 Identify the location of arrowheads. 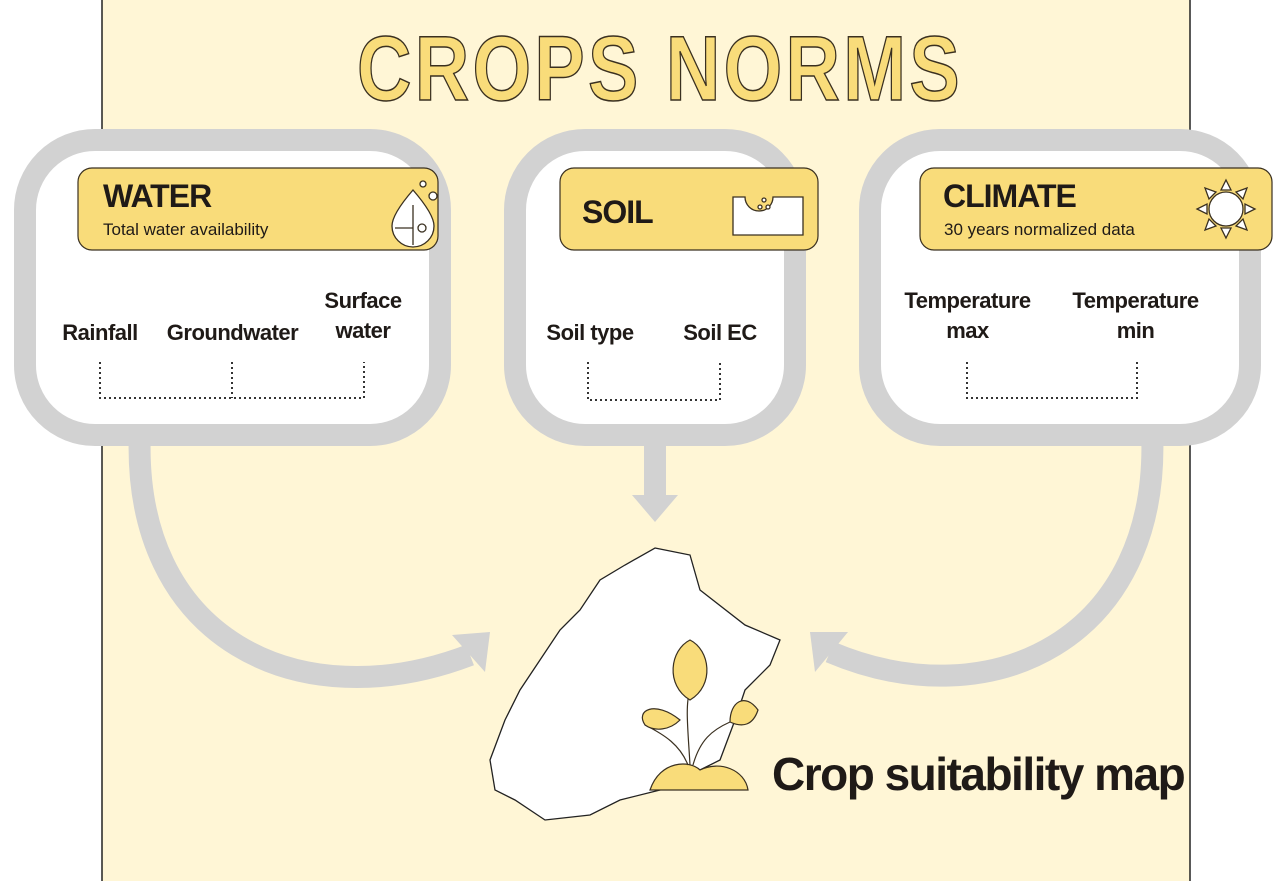
(650, 583).